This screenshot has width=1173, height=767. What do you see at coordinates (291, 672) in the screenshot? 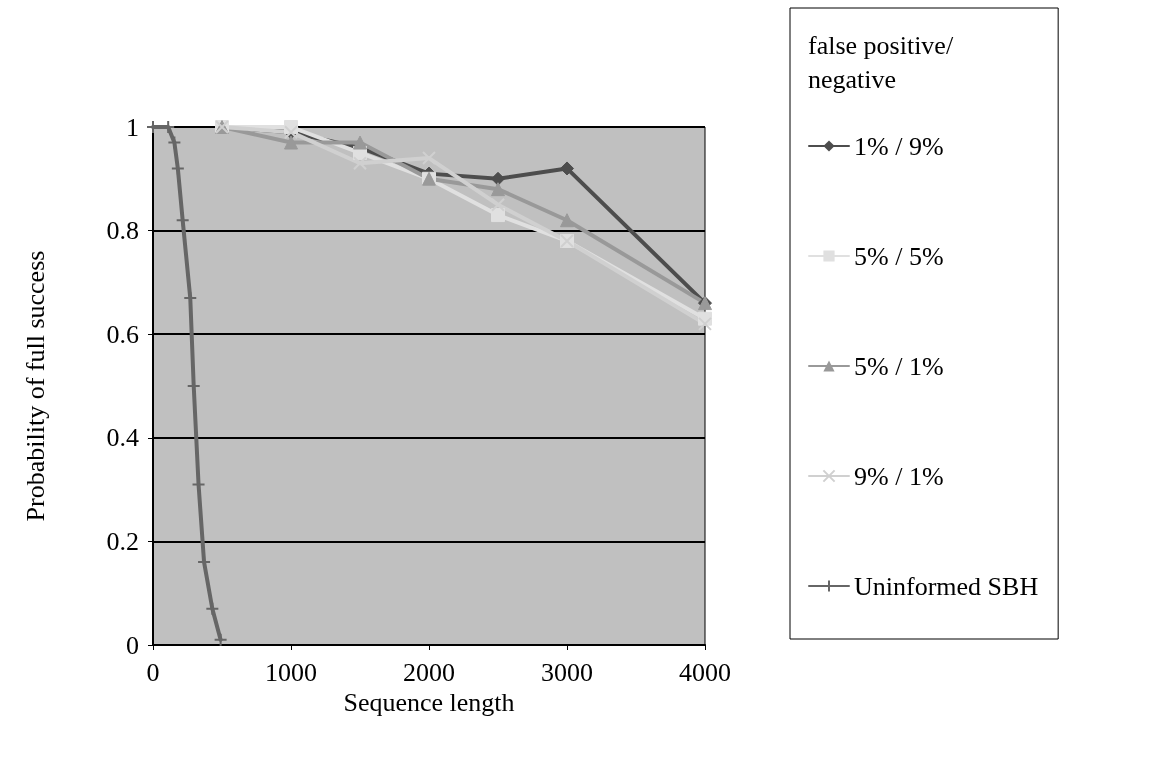
I see `x-tick-label: 1000` at bounding box center [291, 672].